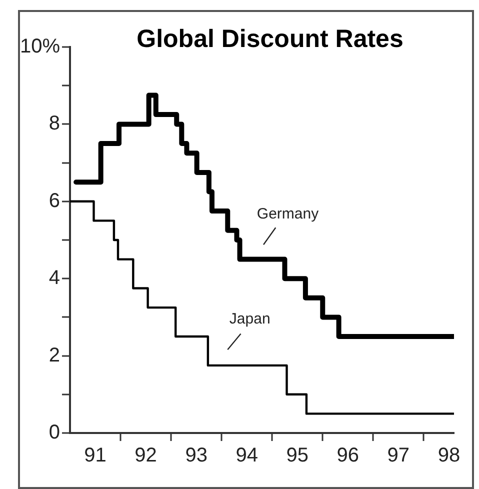 Image resolution: width=479 pixels, height=489 pixels. Describe the element at coordinates (95, 455) in the screenshot. I see `x-tick-label: 91` at that location.